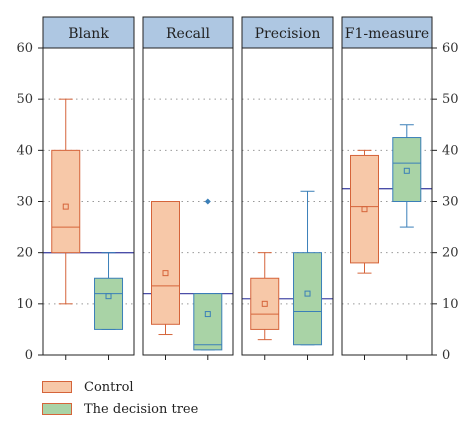 This screenshot has width=474, height=432. I want to click on legend-label-control: Control, so click(109, 387).